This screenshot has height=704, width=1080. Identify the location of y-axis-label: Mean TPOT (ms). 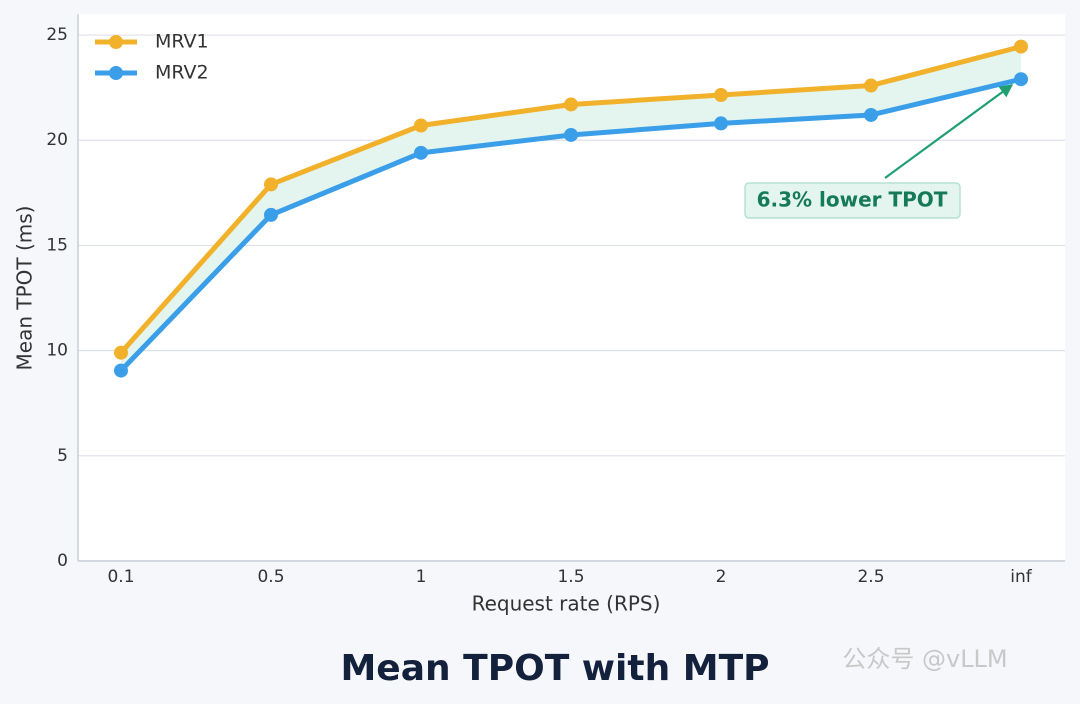
(25, 288).